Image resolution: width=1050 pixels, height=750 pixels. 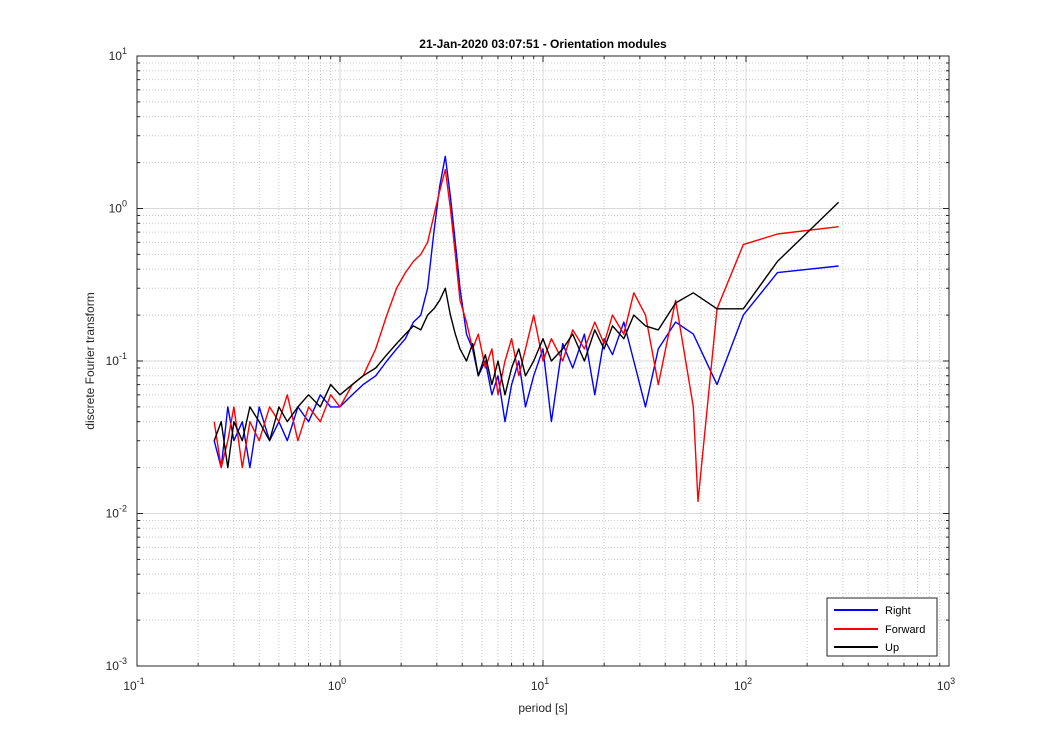 I want to click on y-tick-label: 10⁰, so click(x=118, y=207).